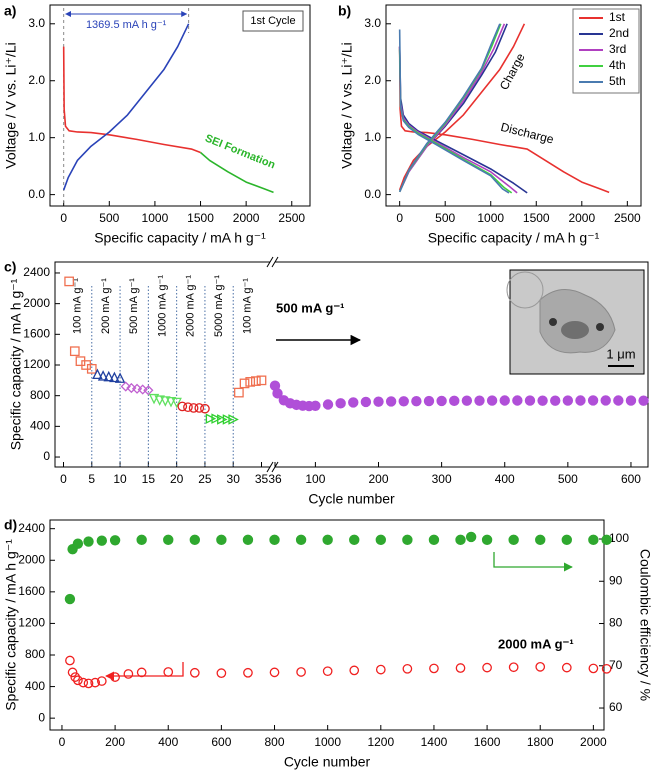 This screenshot has height=770, width=652. Describe the element at coordinates (617, 81) in the screenshot. I see `legend-label: 5th` at that location.